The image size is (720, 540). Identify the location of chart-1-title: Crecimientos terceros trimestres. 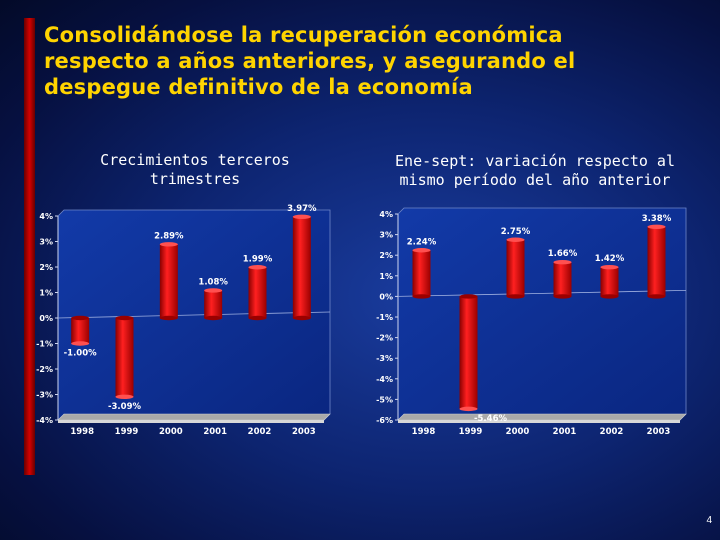
(195, 170).